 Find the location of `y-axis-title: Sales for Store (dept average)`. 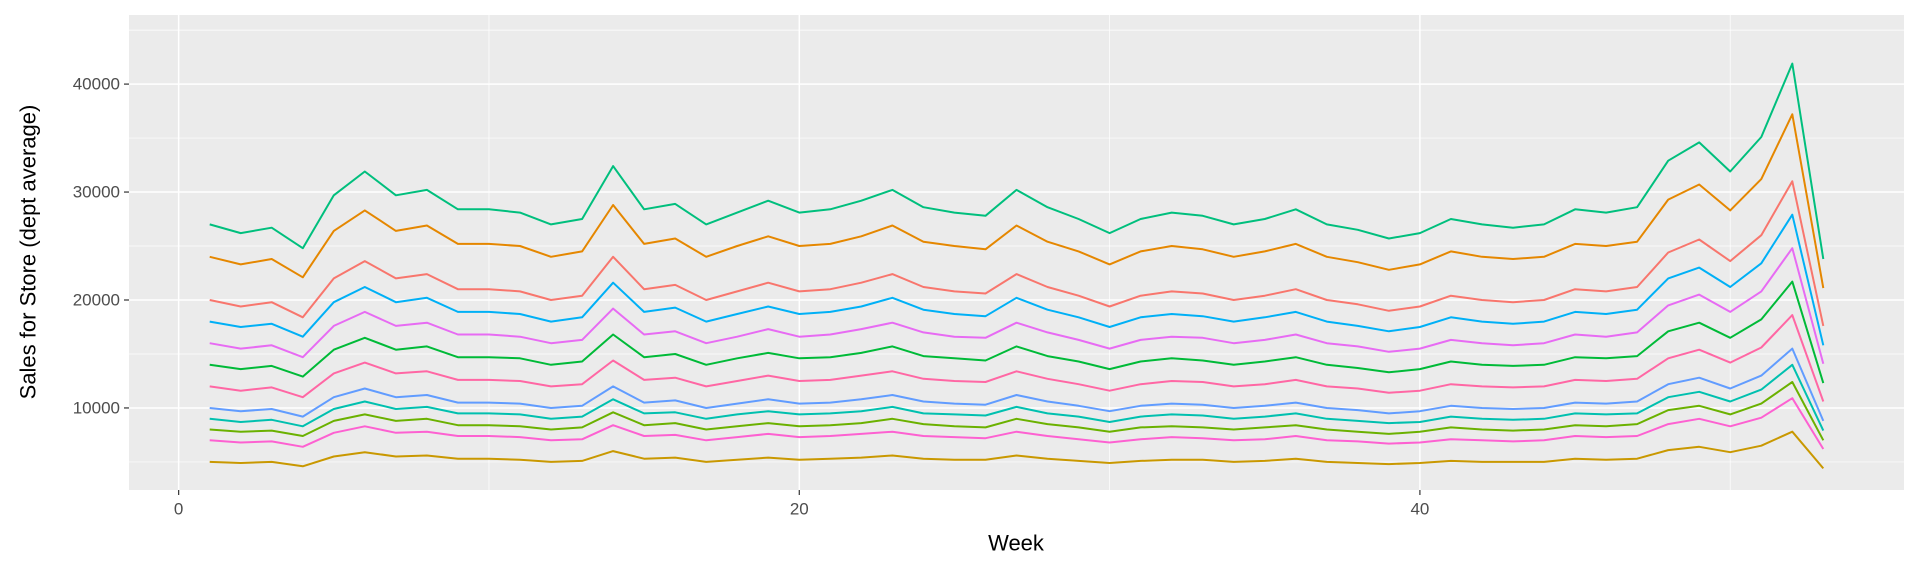

y-axis-title: Sales for Store (dept average) is located at coordinates (28, 252).